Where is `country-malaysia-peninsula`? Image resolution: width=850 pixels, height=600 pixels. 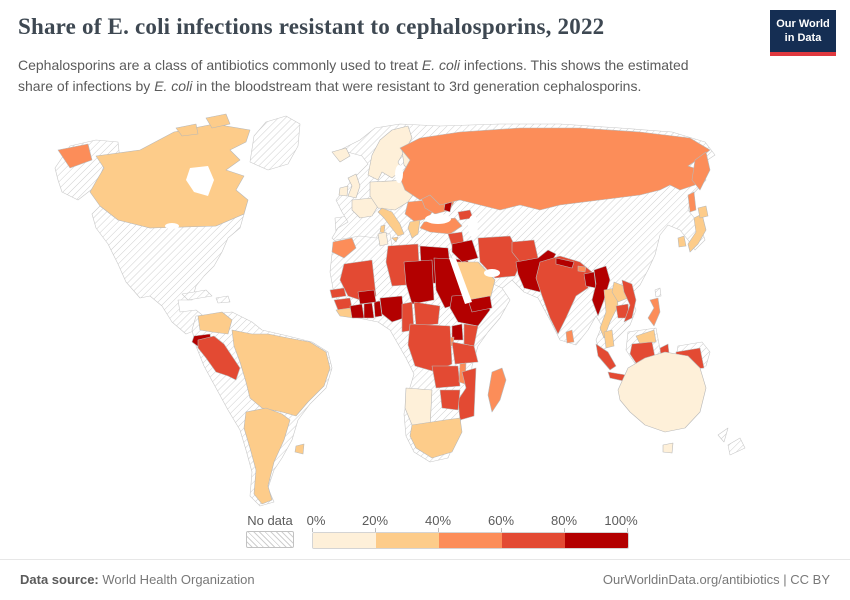 country-malaysia-peninsula is located at coordinates (609, 339).